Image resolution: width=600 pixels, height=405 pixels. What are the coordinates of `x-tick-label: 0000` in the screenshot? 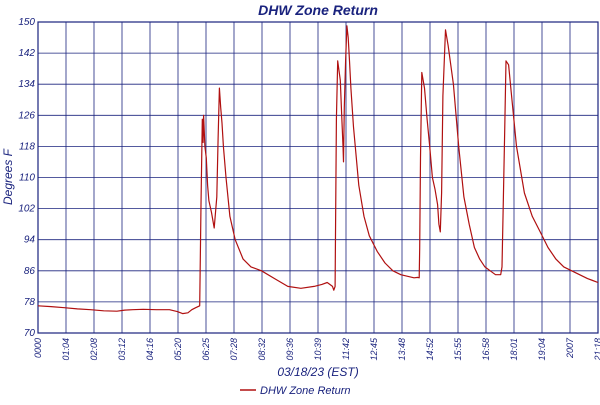 It's located at (38, 348).